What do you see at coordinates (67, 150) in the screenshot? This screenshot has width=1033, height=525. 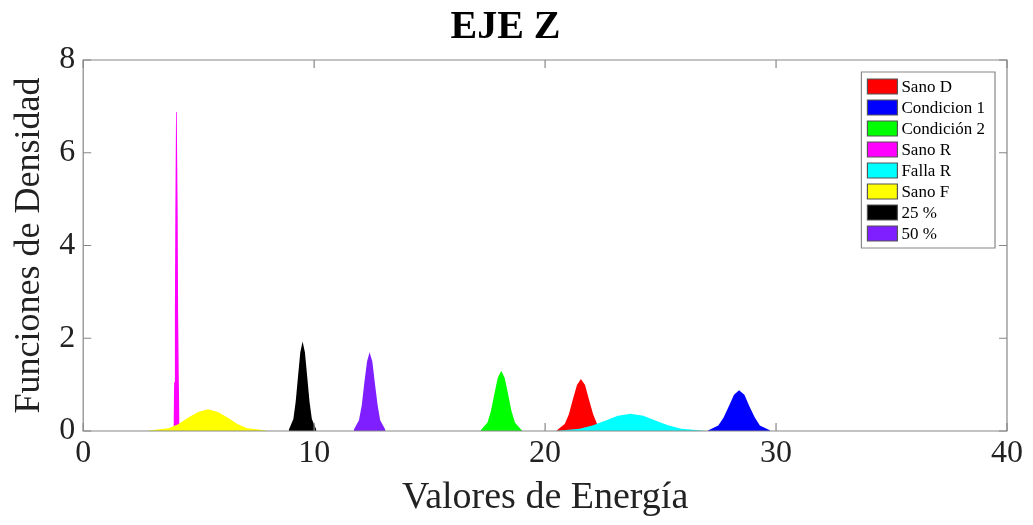 I see `y-tick-label: 6` at bounding box center [67, 150].